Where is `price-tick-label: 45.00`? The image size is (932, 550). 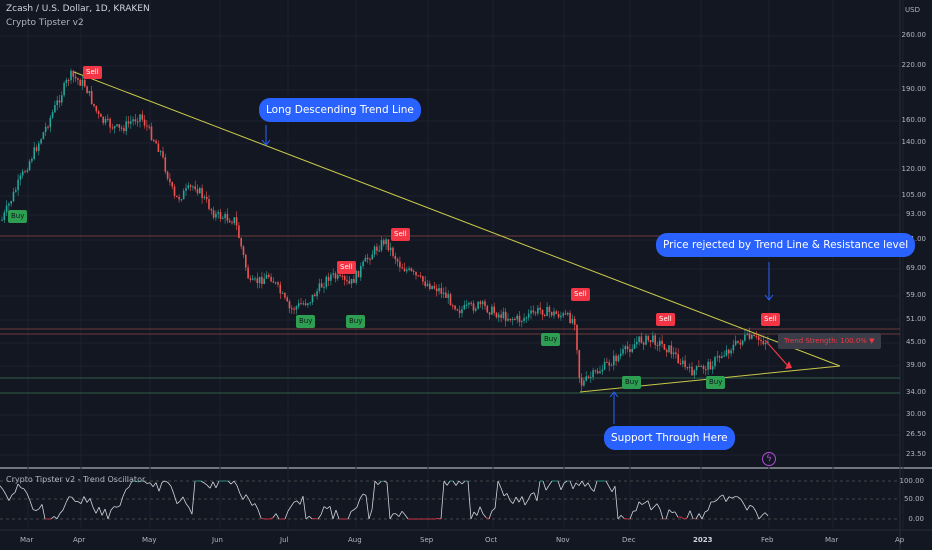 price-tick-label: 45.00 is located at coordinates (915, 342).